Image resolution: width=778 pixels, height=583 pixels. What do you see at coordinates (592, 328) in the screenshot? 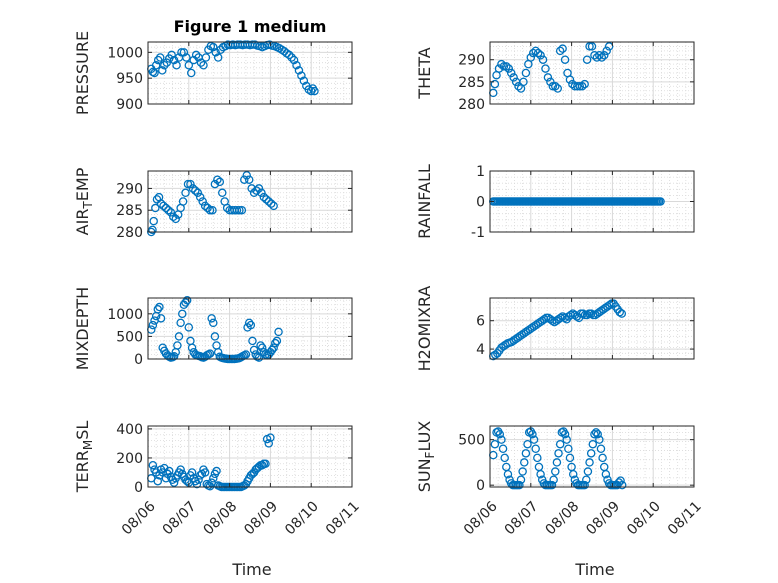
I see `axes-box` at bounding box center [592, 328].